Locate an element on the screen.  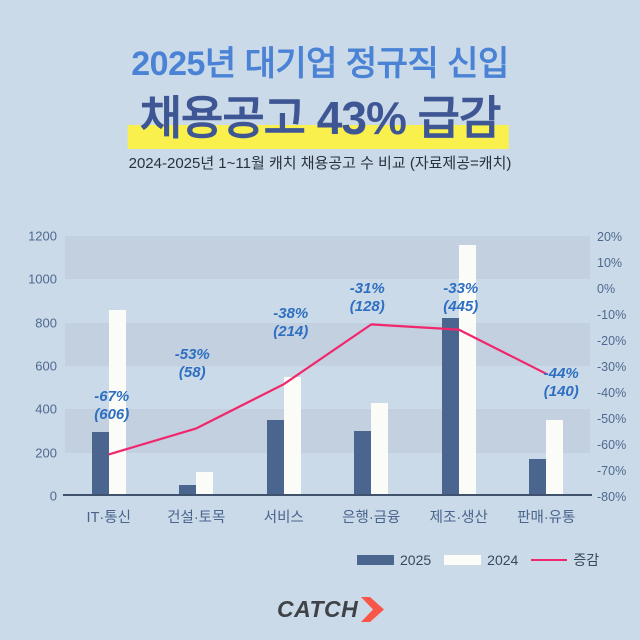
category-label: 판매·유통 is located at coordinates (546, 518).